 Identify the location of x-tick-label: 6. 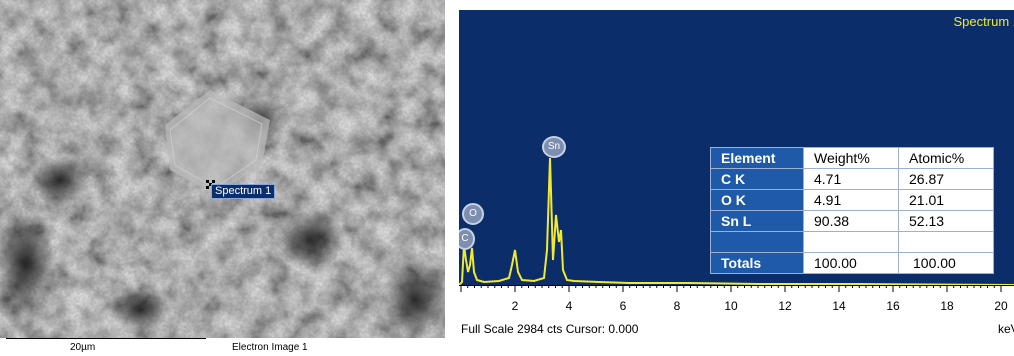
(623, 306).